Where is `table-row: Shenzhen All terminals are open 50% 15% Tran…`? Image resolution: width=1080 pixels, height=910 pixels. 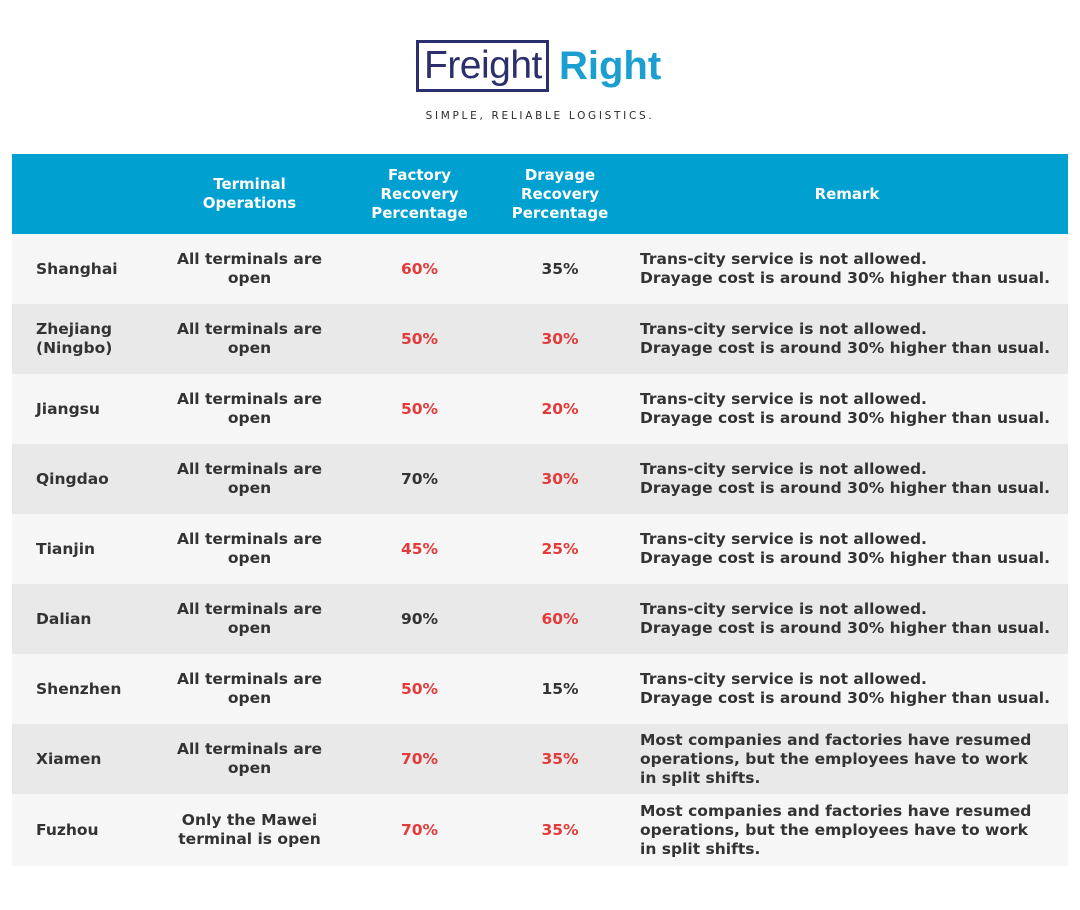
table-row: Shenzhen All terminals are open 50% 15% Tran… is located at coordinates (540, 689).